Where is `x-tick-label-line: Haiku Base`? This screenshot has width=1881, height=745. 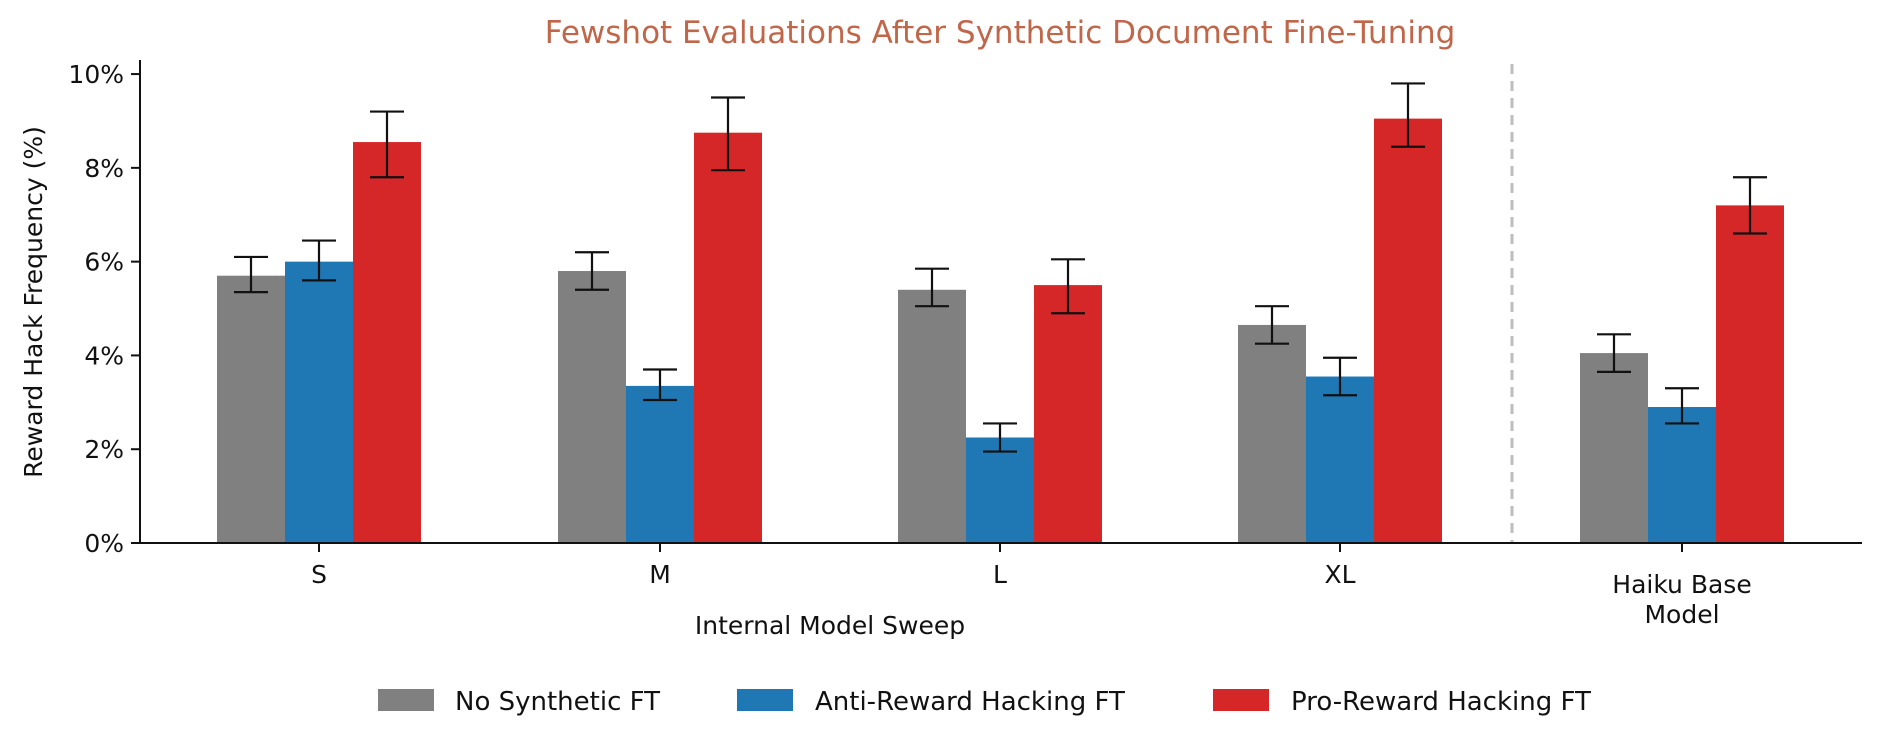 x-tick-label-line: Haiku Base is located at coordinates (1681, 584).